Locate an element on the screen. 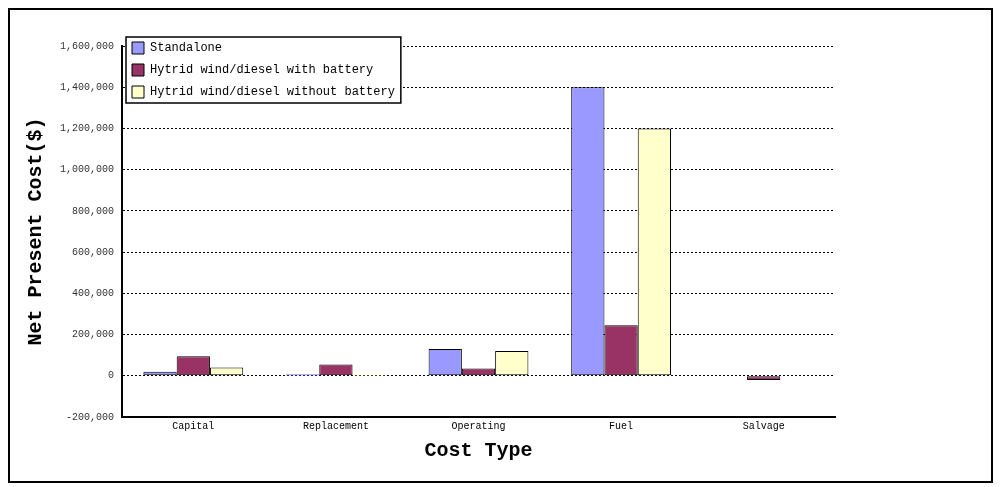 The width and height of the screenshot is (1005, 487). x-tick-label: Capital is located at coordinates (193, 426).